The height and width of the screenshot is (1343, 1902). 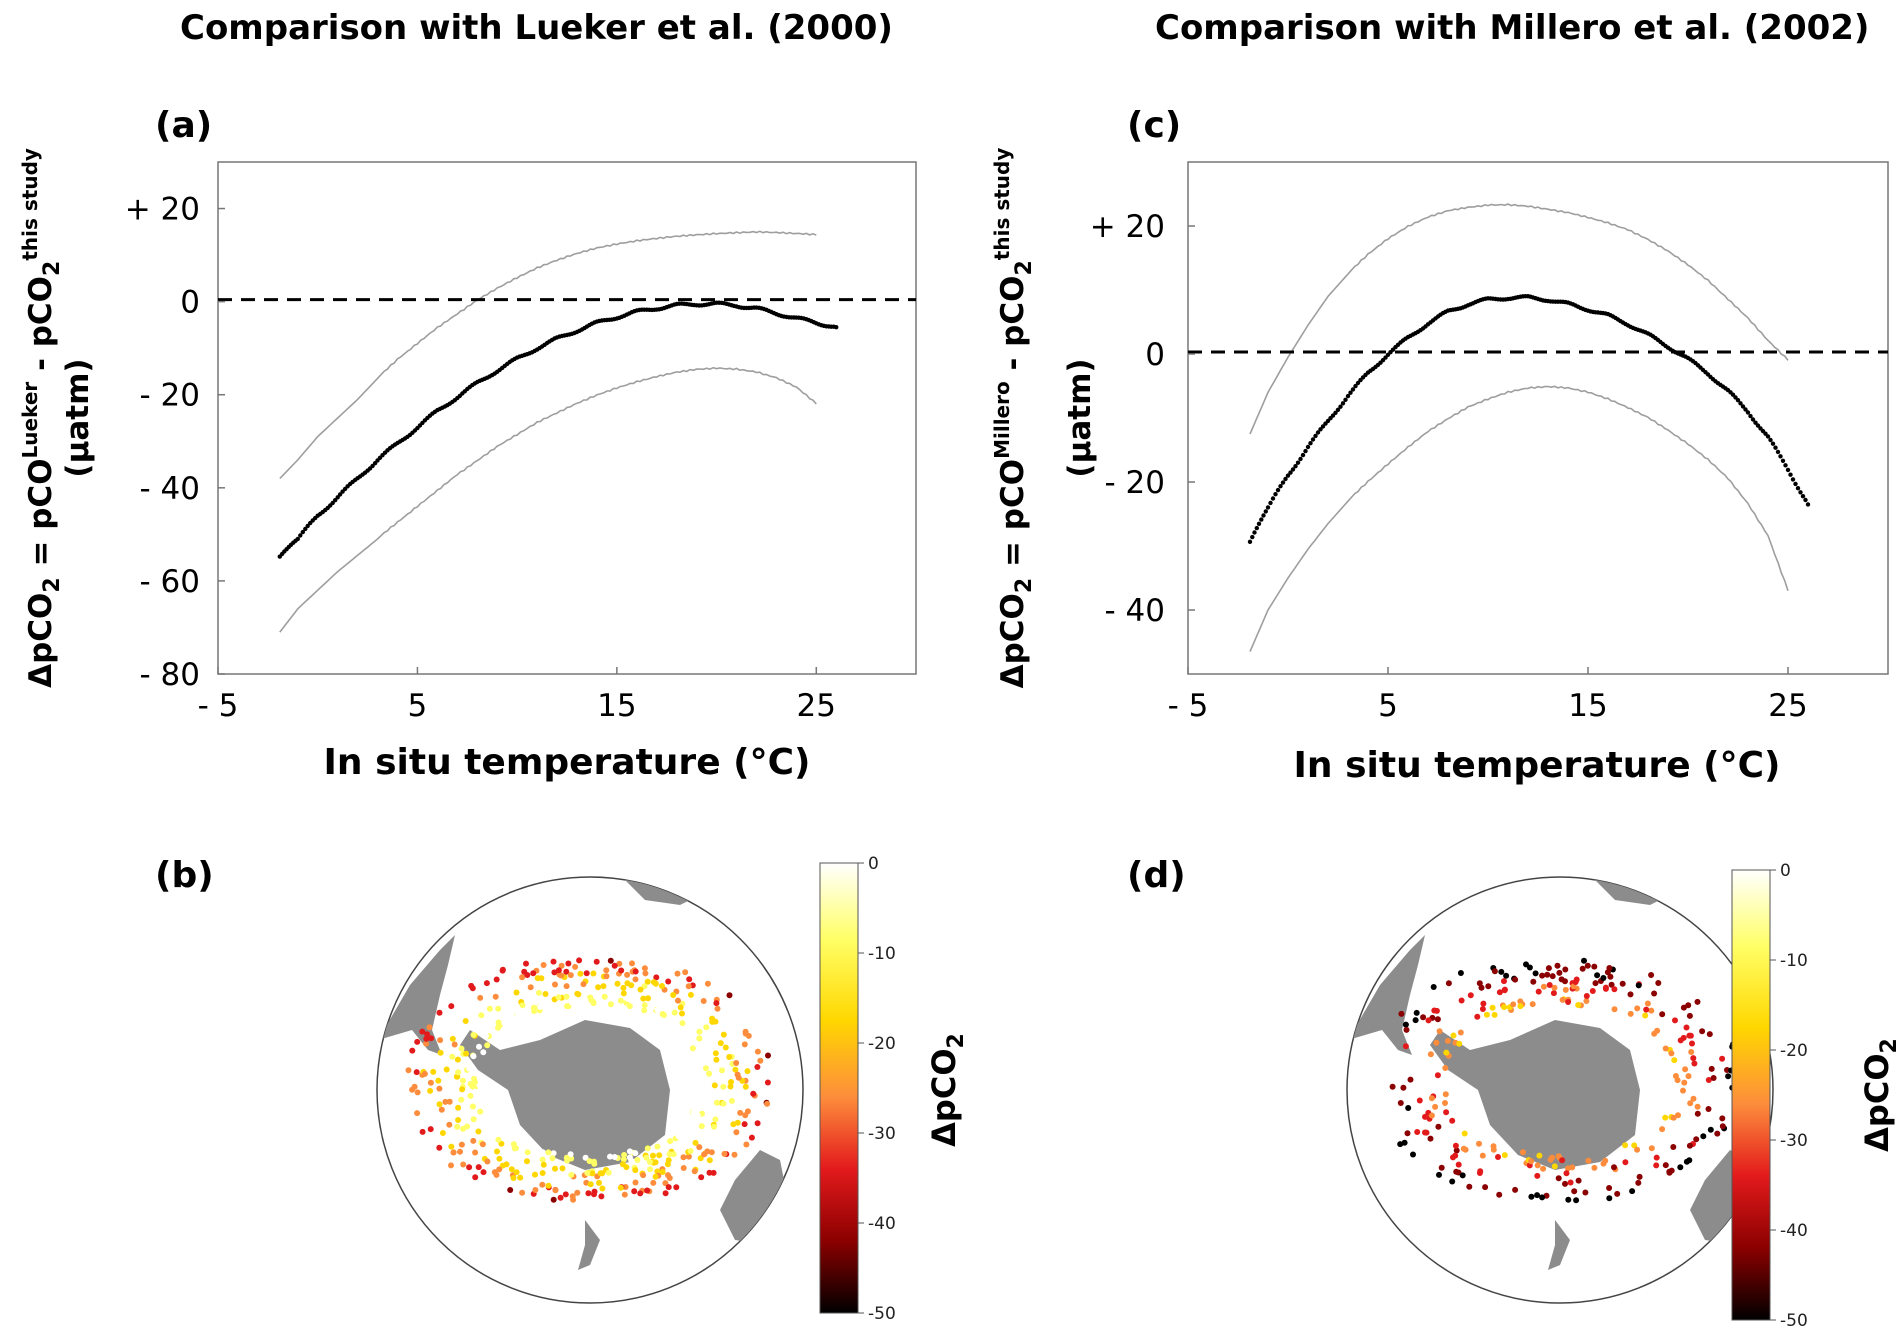 I want to click on colorbar-b-tick-label: -10, so click(x=882, y=954).